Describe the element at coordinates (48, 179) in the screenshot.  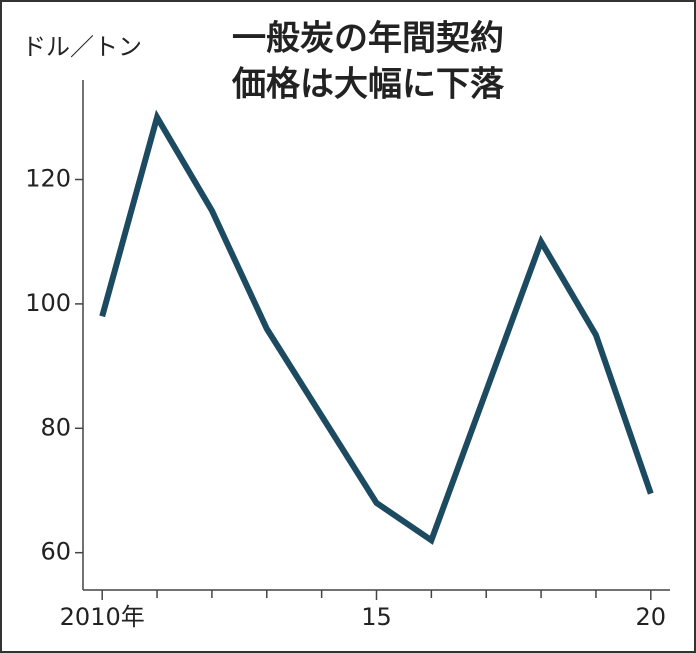
I see `y-tick-label: 120` at that location.